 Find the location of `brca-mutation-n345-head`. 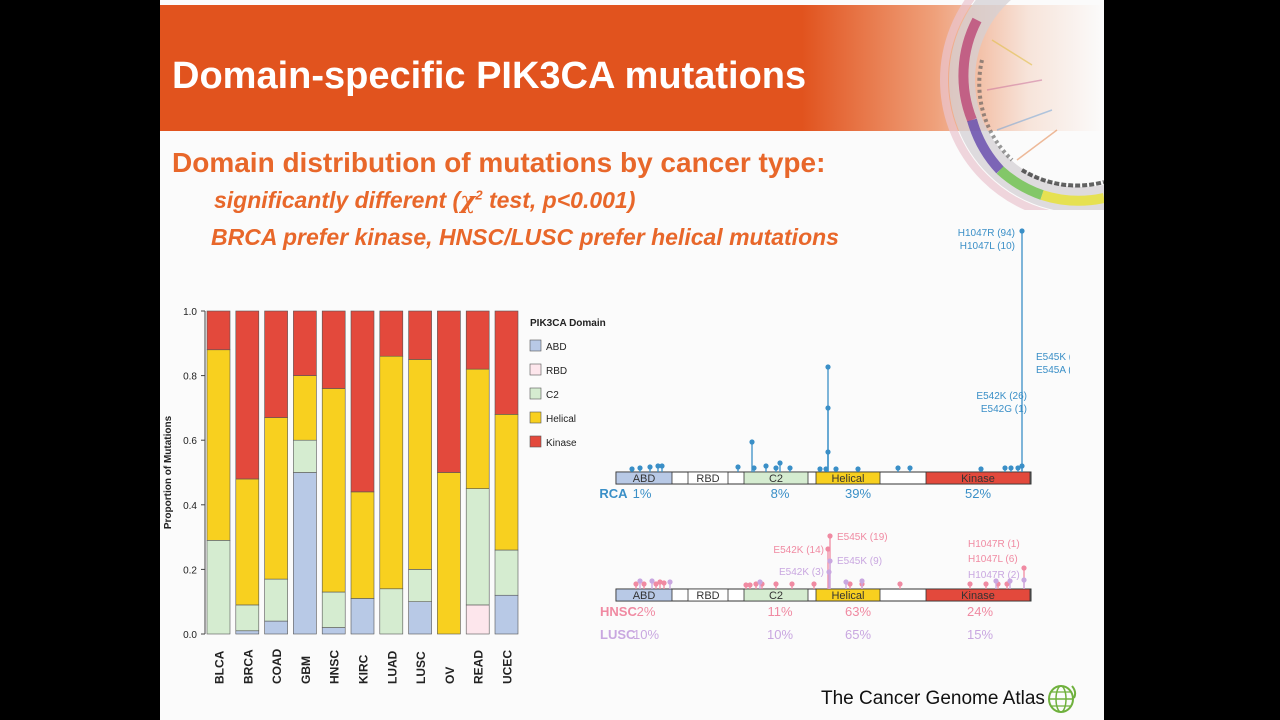

brca-mutation-n345-head is located at coordinates (752, 442).